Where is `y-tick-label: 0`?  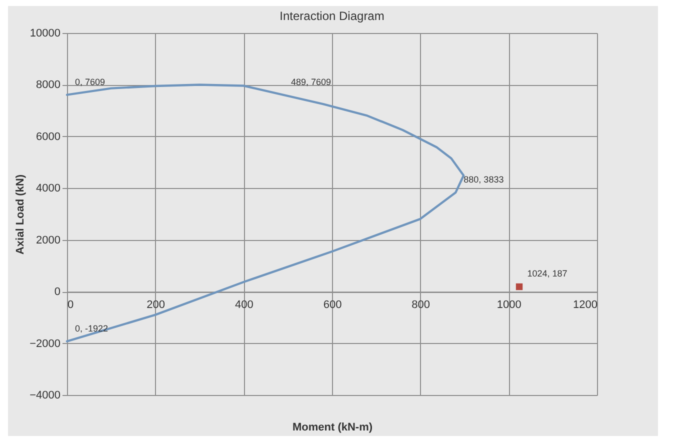 y-tick-label: 0 is located at coordinates (57, 292).